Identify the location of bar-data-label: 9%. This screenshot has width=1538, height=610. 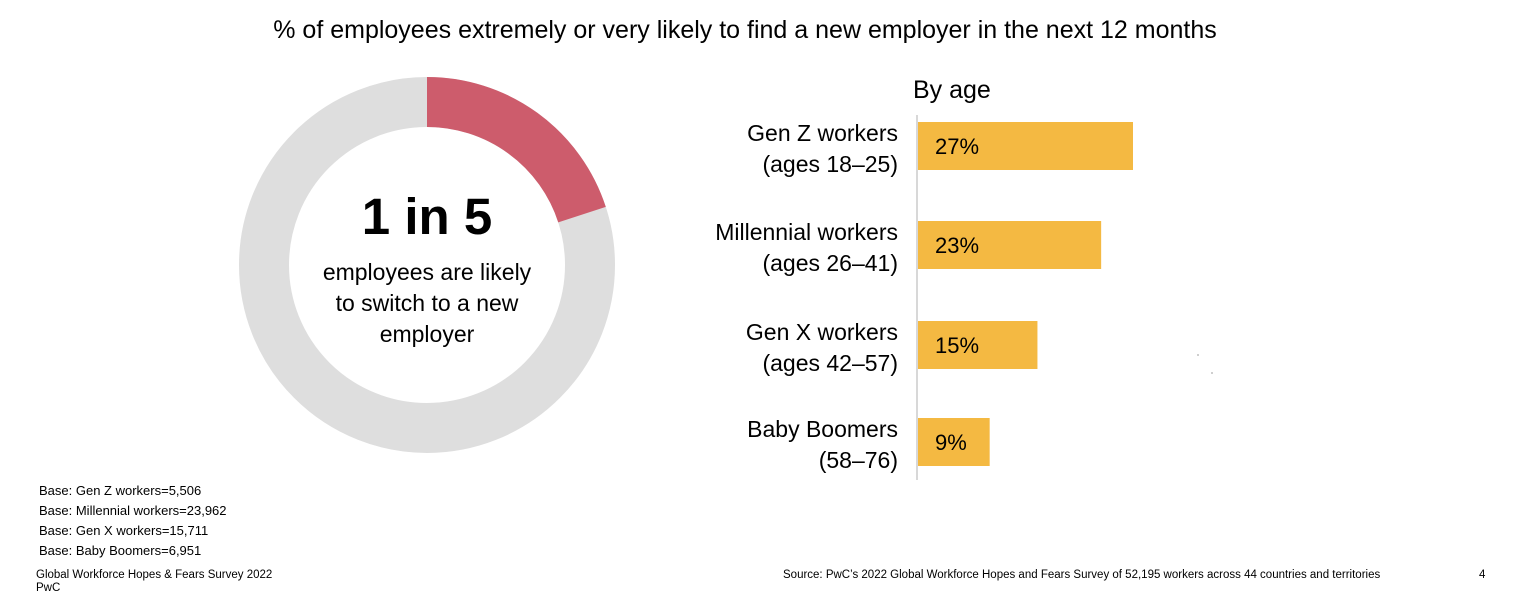
(951, 442).